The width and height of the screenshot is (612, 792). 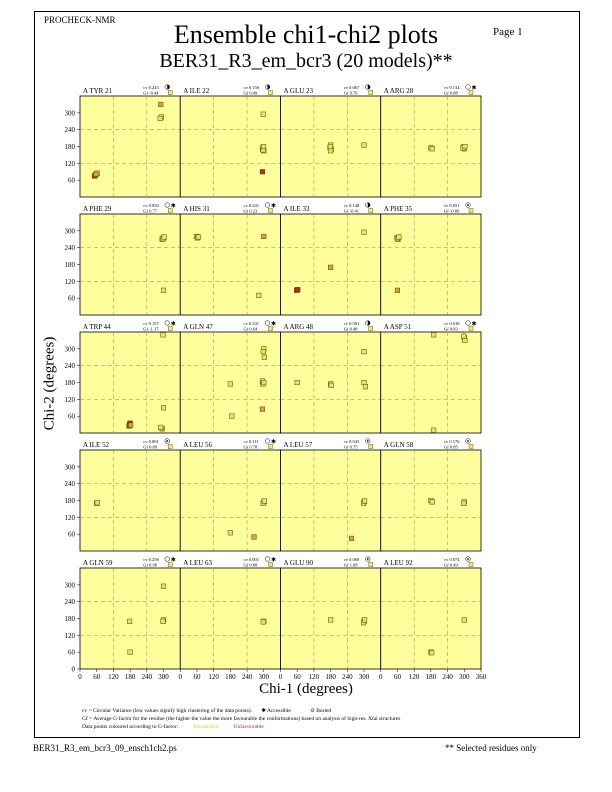 What do you see at coordinates (251, 211) in the screenshot?
I see `gf-value: Gf 0.23` at bounding box center [251, 211].